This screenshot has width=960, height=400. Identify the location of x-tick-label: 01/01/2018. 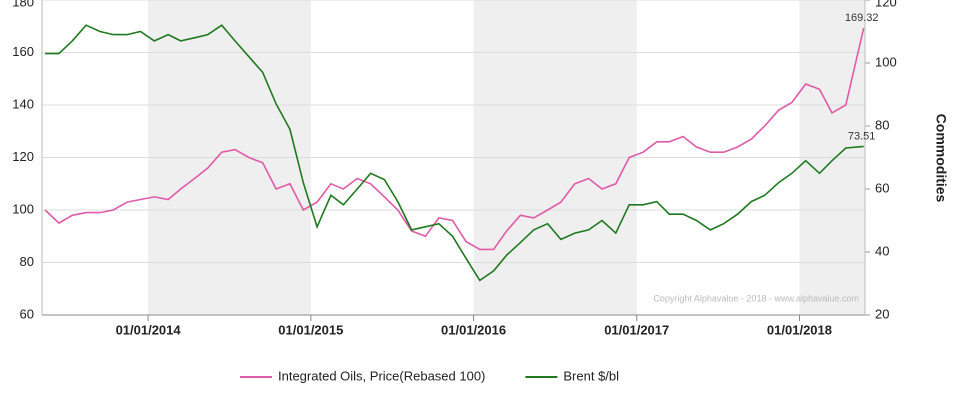
(799, 329).